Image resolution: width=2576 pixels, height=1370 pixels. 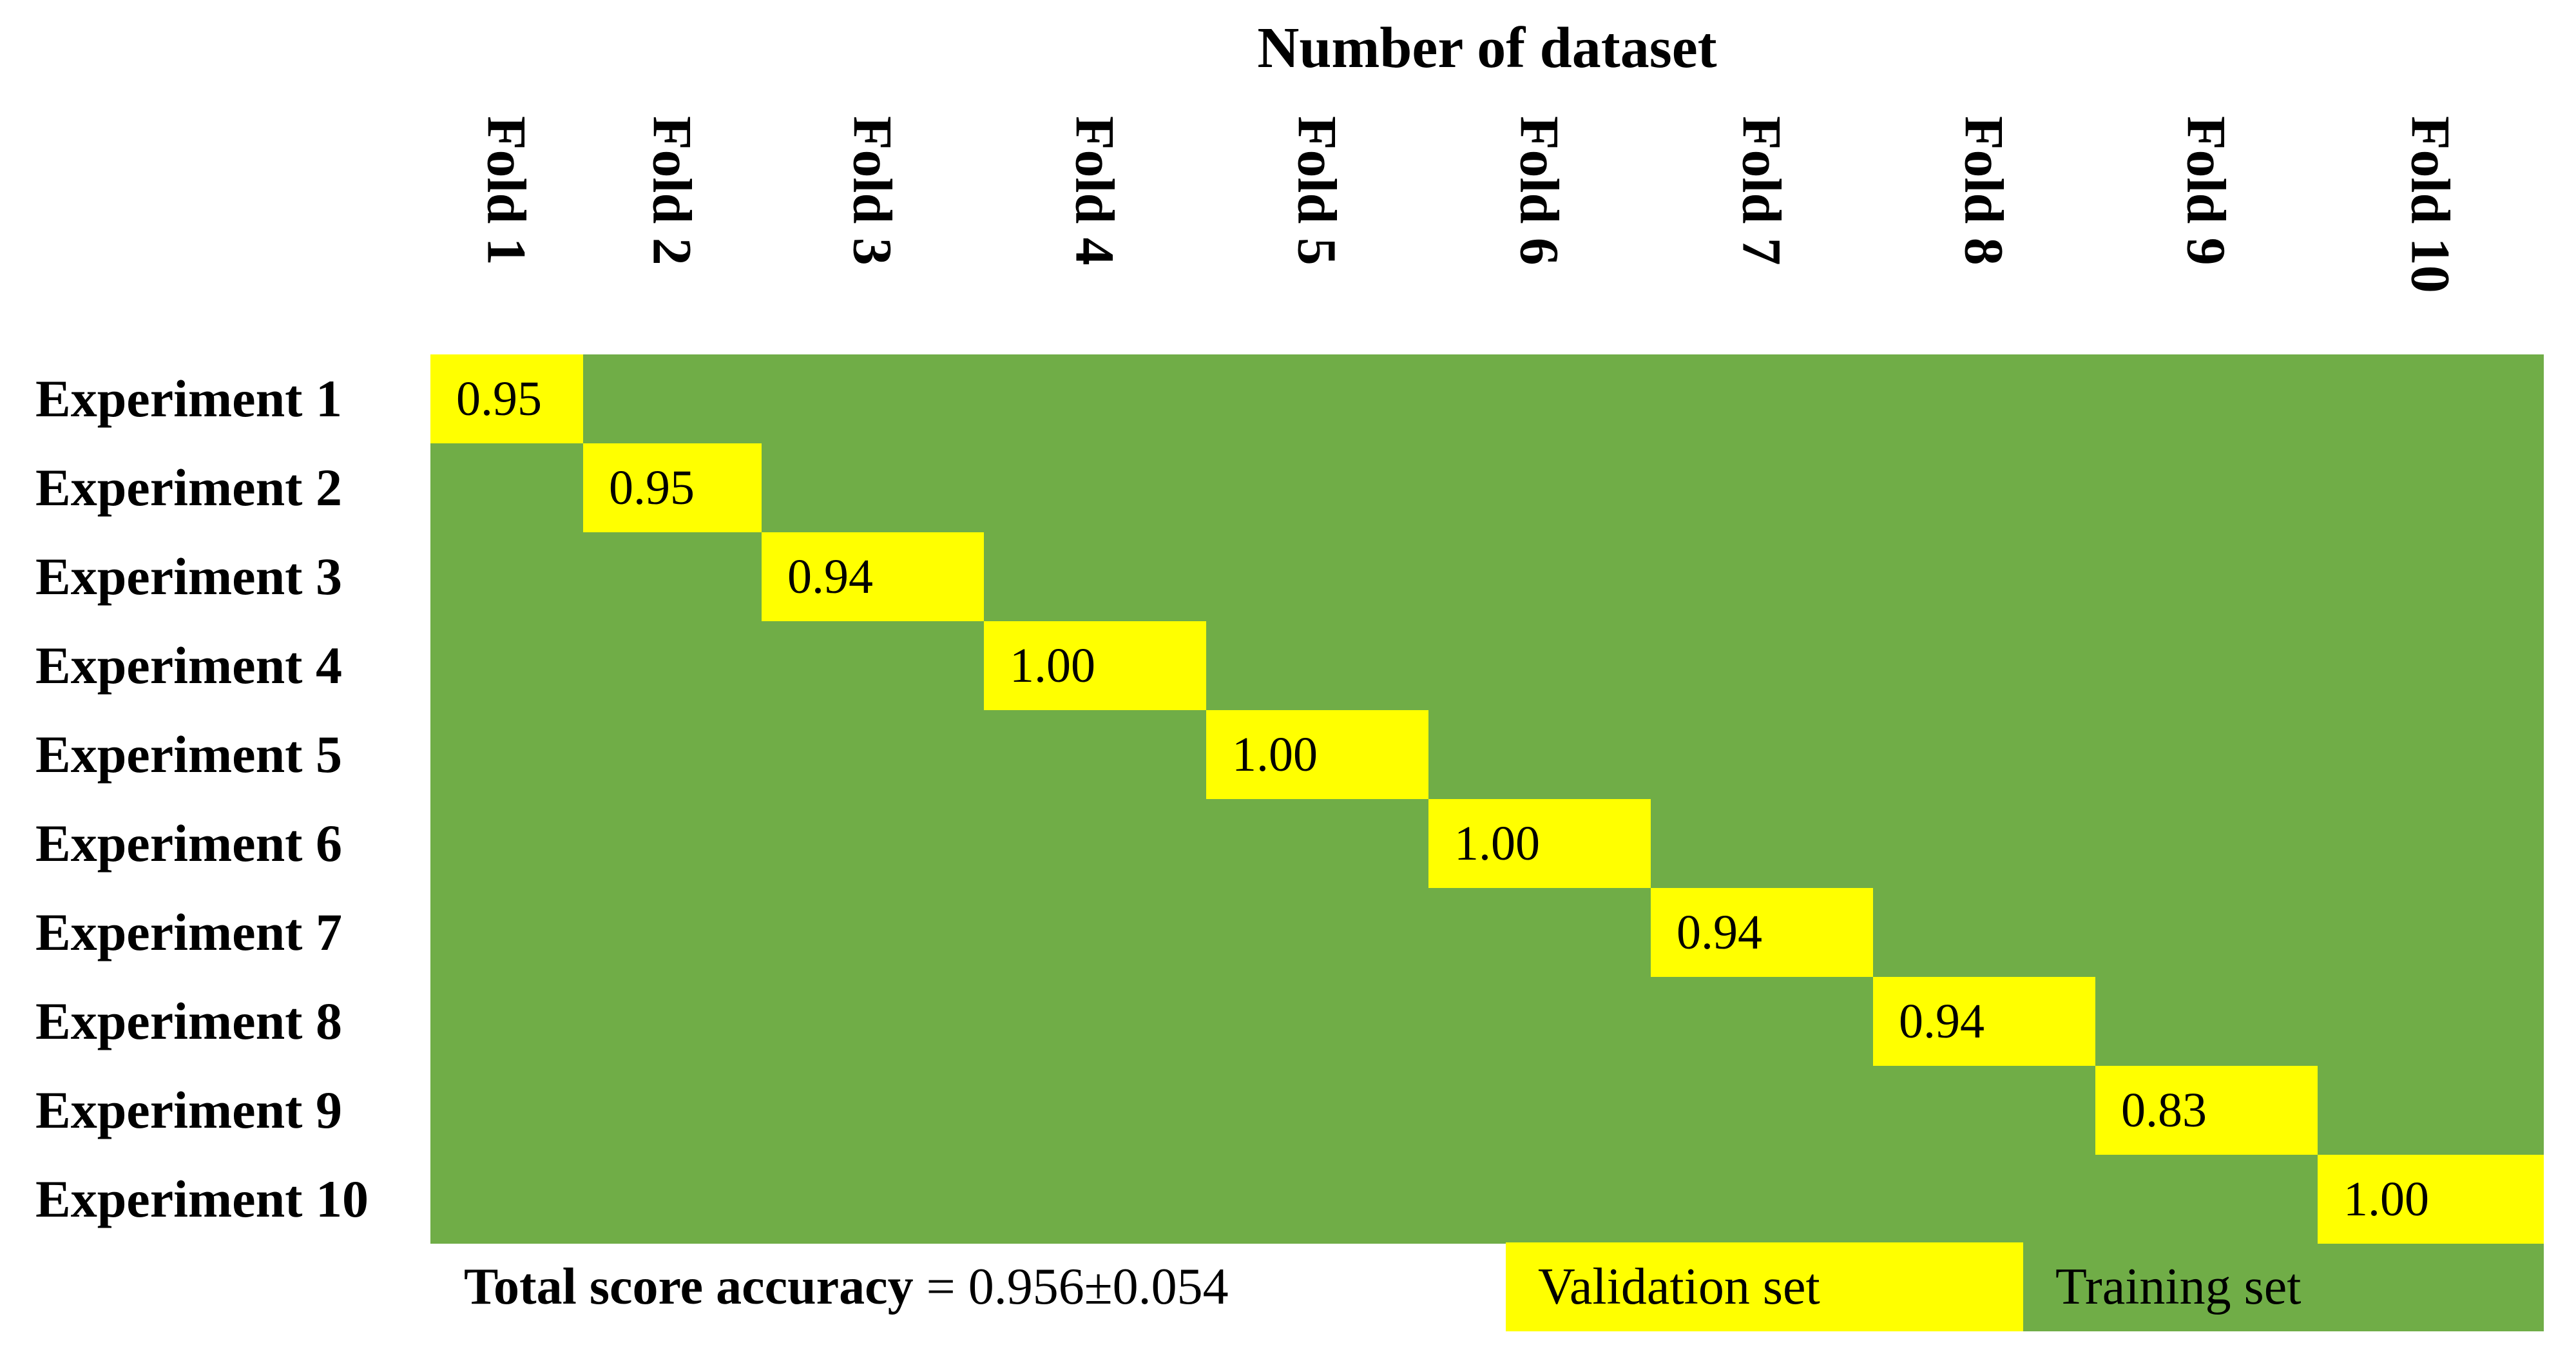 I want to click on fold-label: Fold 10, so click(x=2431, y=204).